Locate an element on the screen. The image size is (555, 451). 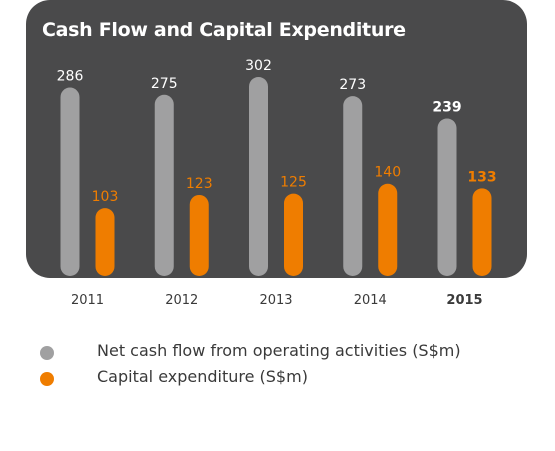
x-tick-label-2011: 2011 is located at coordinates (87, 300).